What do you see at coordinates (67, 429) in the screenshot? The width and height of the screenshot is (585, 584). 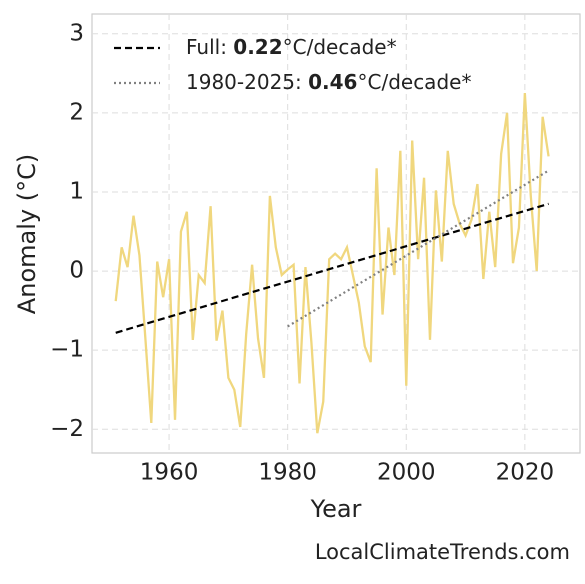 I see `y-tick-label: −2` at bounding box center [67, 429].